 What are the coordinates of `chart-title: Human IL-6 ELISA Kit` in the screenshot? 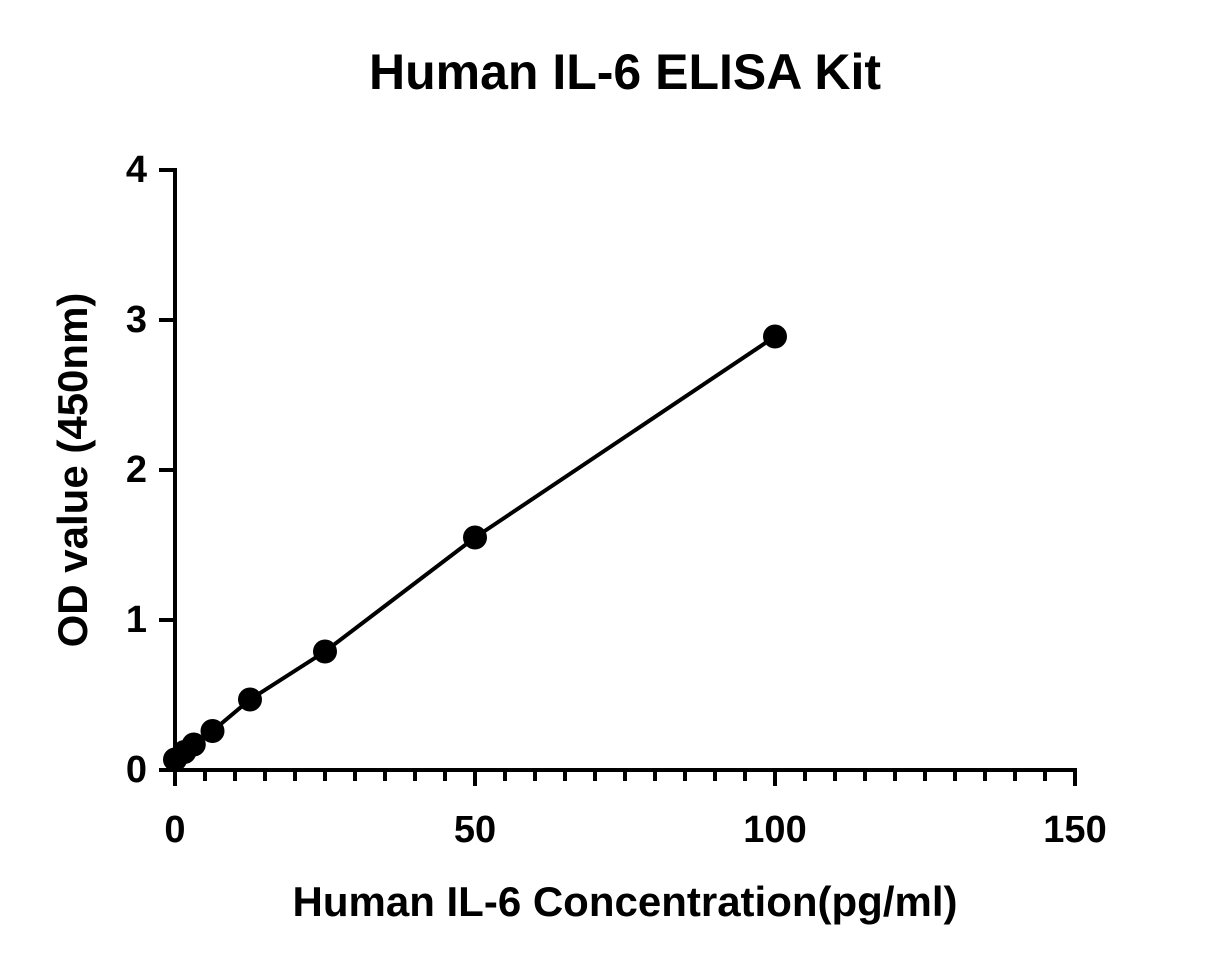 It's located at (625, 72).